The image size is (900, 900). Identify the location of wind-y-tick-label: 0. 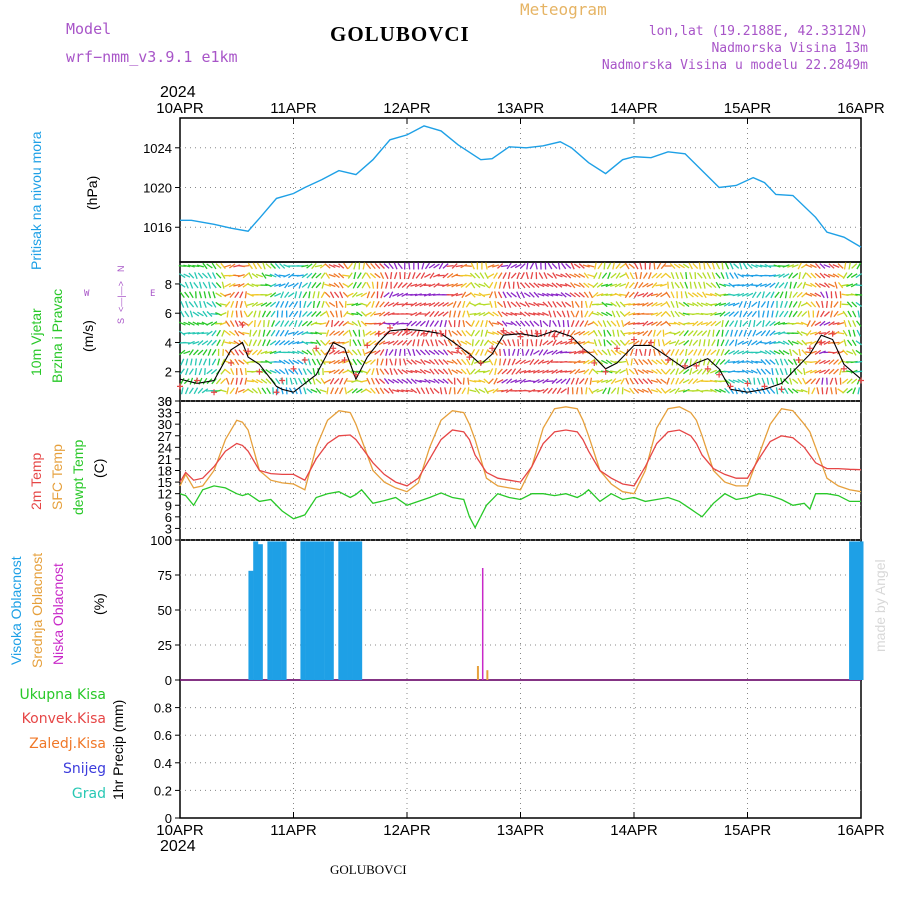
(168, 401).